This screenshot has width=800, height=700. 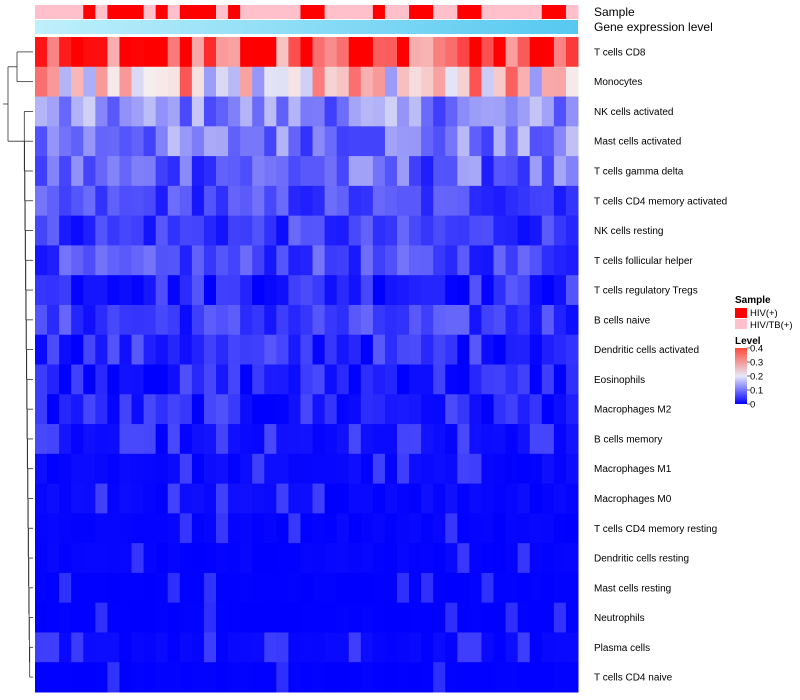 I want to click on row-label: Macrophages M1, so click(x=633, y=469).